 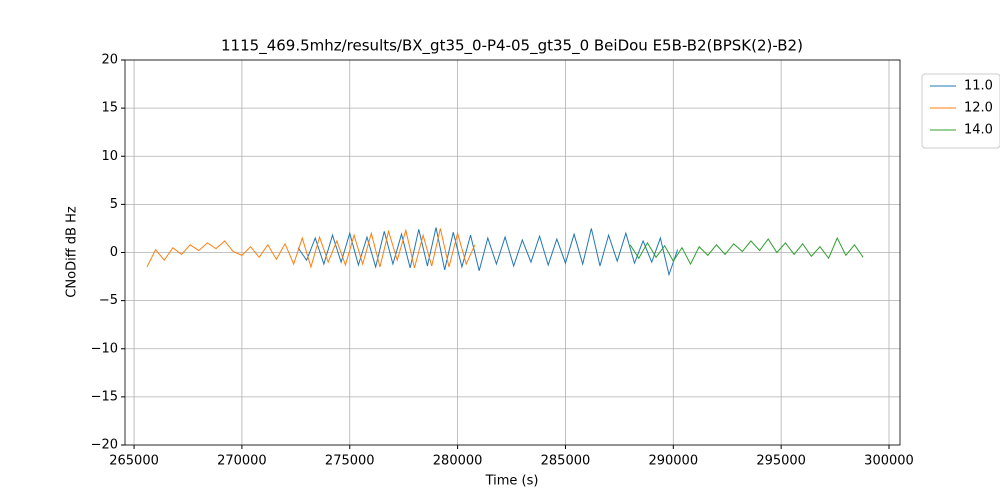 I want to click on x-tick-label: 280000, so click(x=458, y=461).